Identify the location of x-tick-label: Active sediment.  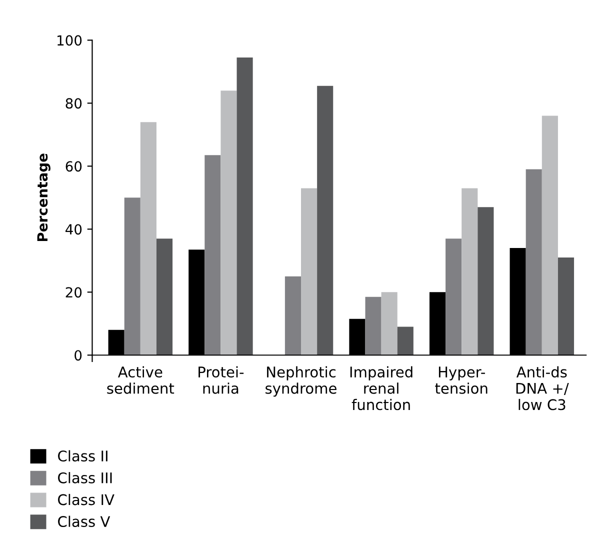
(140, 380).